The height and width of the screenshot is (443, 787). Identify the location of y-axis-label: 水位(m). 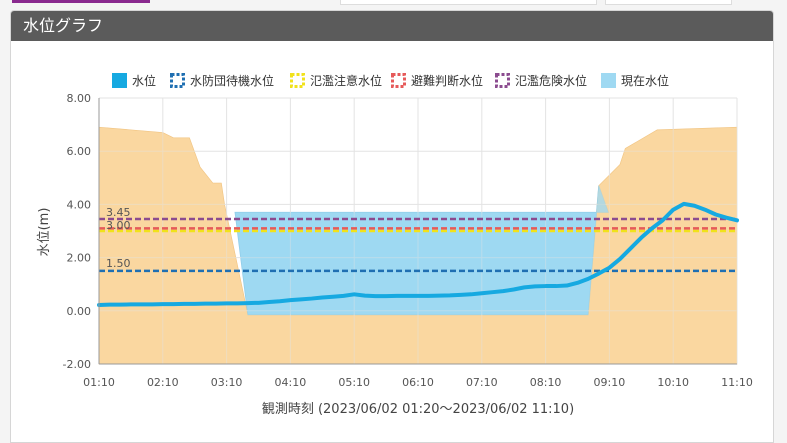
(44, 232).